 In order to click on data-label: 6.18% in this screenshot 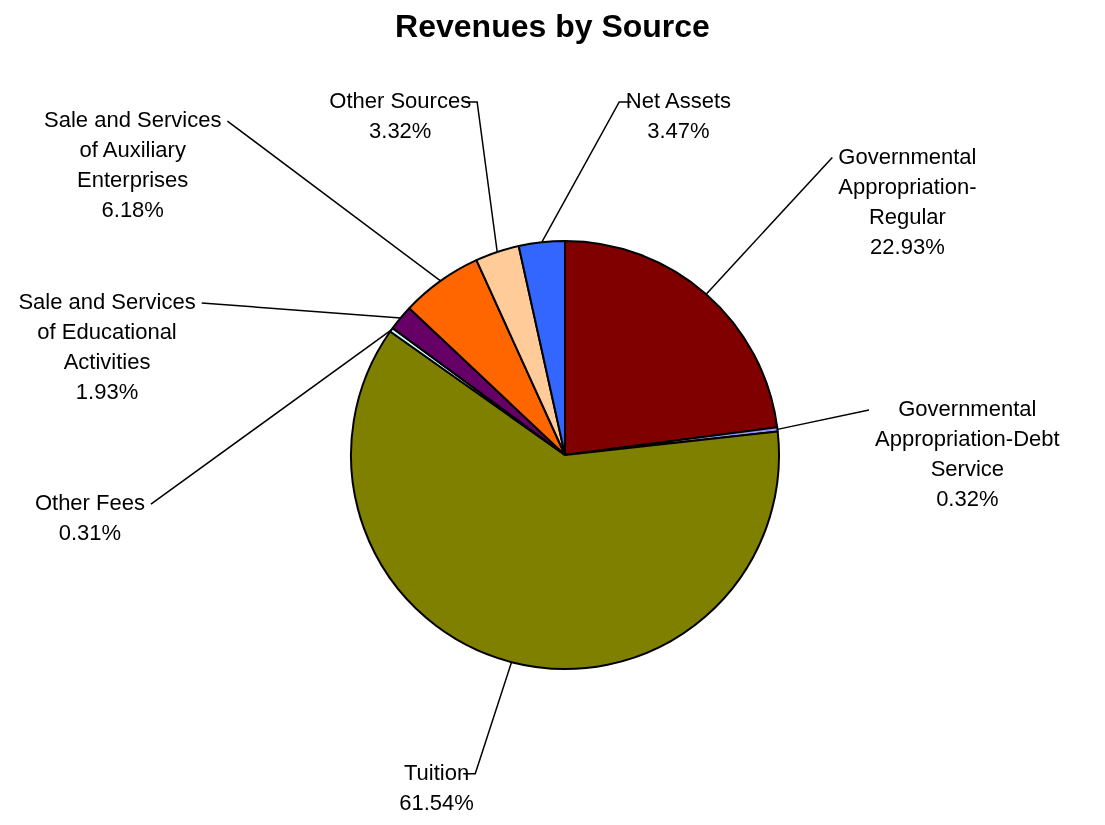, I will do `click(132, 210)`.